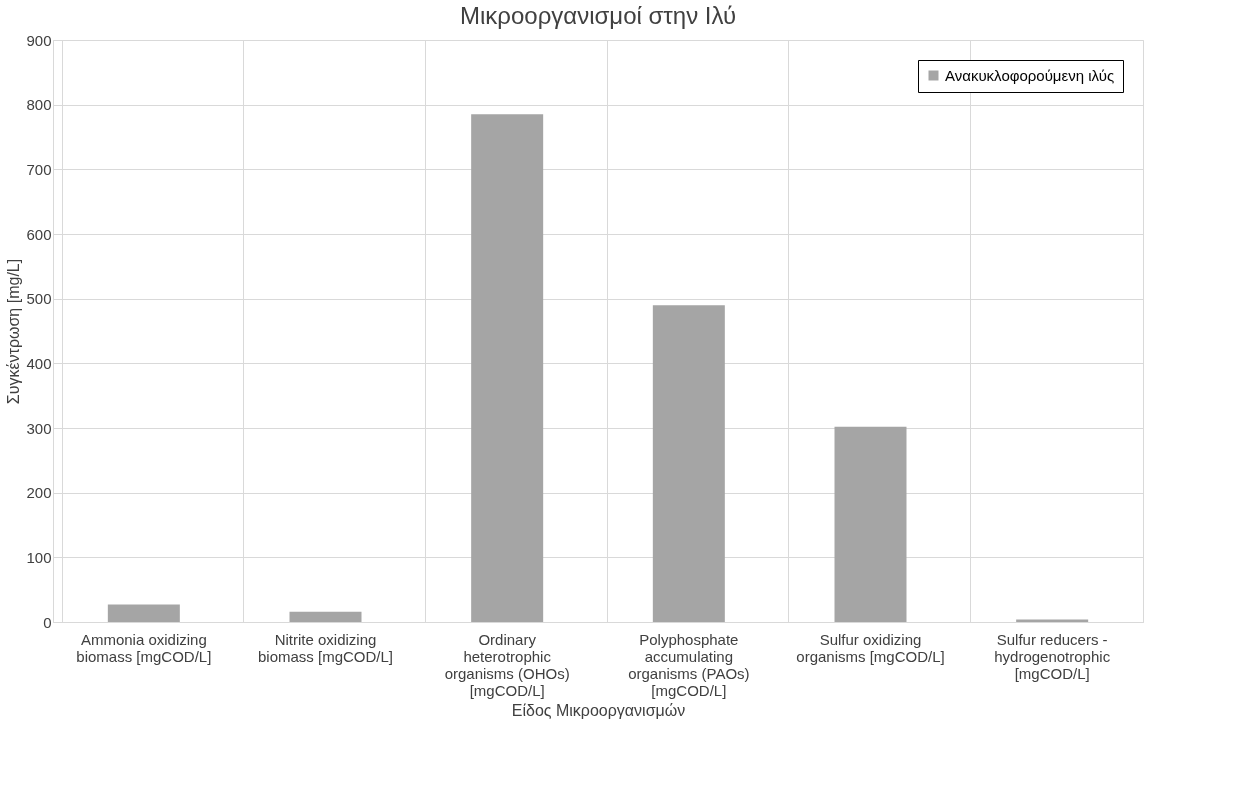 This screenshot has width=1250, height=812. What do you see at coordinates (39, 557) in the screenshot?
I see `y-tick-label: 100` at bounding box center [39, 557].